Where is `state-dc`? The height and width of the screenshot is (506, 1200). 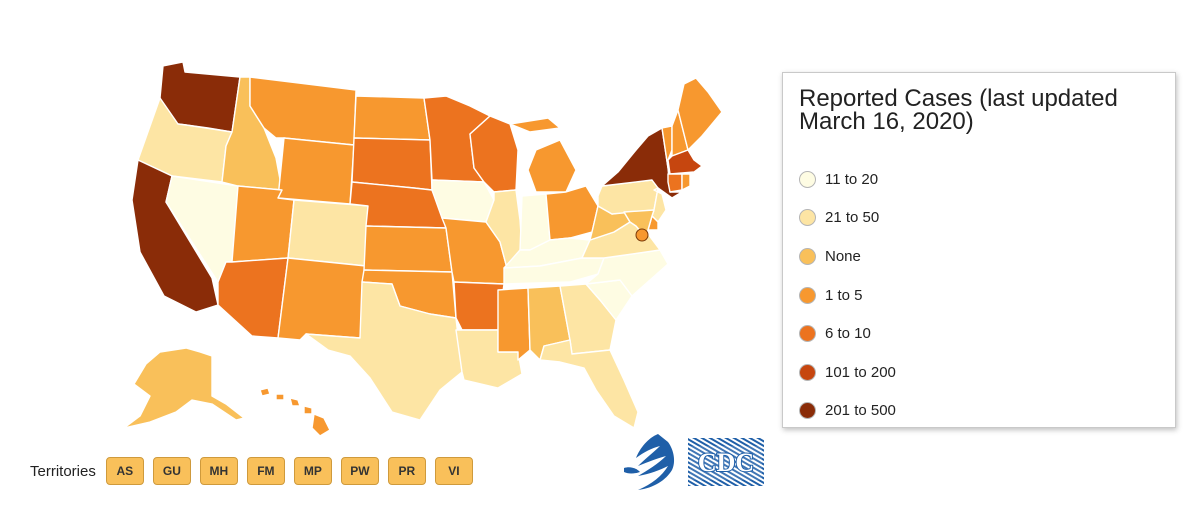 state-dc is located at coordinates (642, 235).